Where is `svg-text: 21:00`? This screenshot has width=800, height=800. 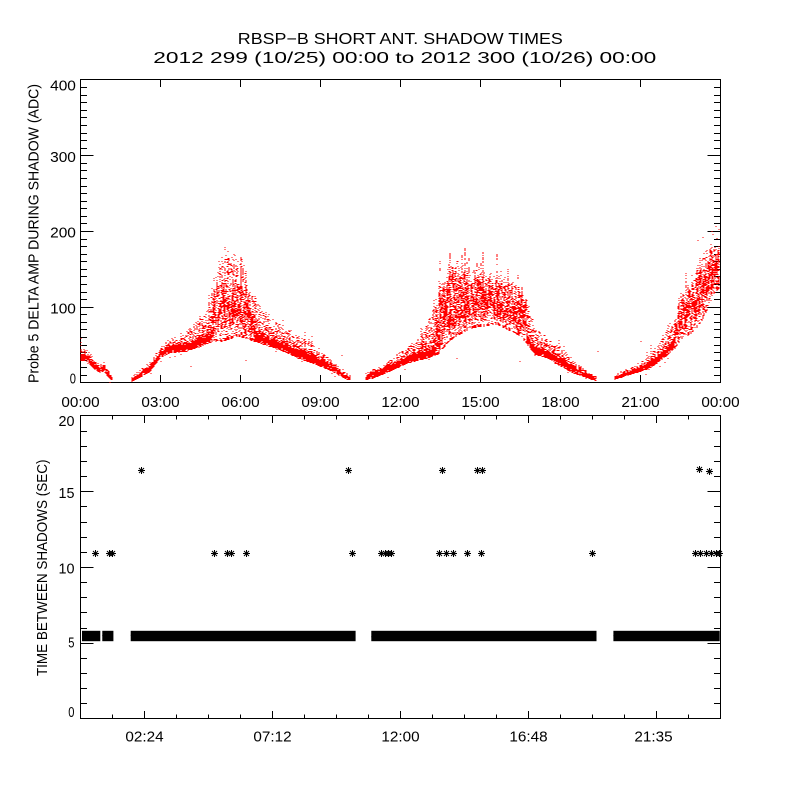
svg-text: 21:00 is located at coordinates (640, 403).